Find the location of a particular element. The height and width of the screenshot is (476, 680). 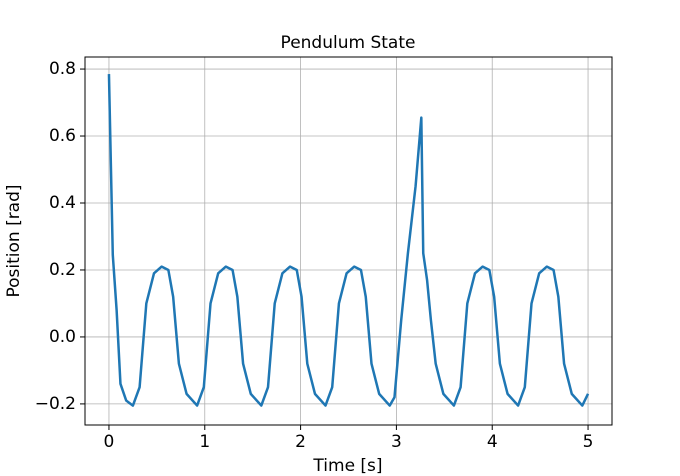

y-tick-label: 0.6 is located at coordinates (62, 136).